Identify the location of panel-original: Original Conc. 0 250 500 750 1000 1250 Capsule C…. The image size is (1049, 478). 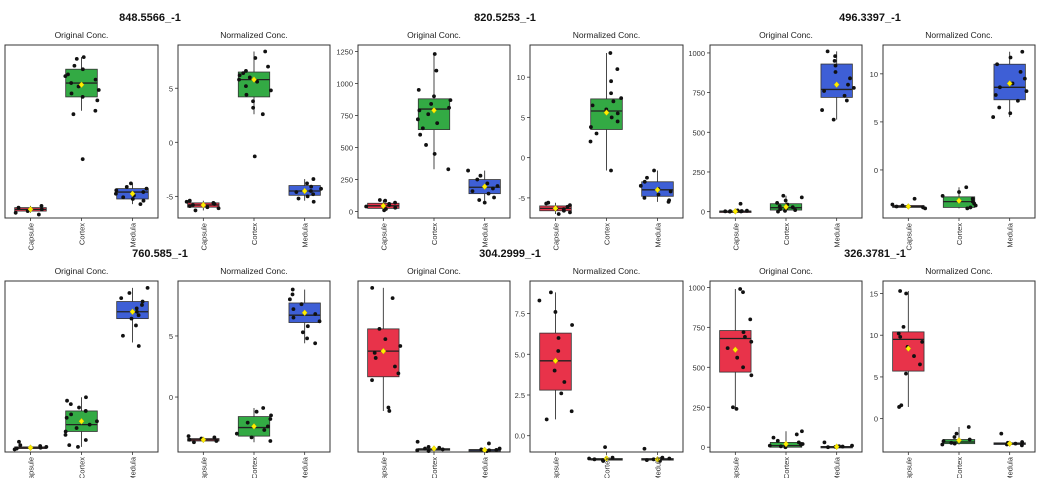
(423, 140).